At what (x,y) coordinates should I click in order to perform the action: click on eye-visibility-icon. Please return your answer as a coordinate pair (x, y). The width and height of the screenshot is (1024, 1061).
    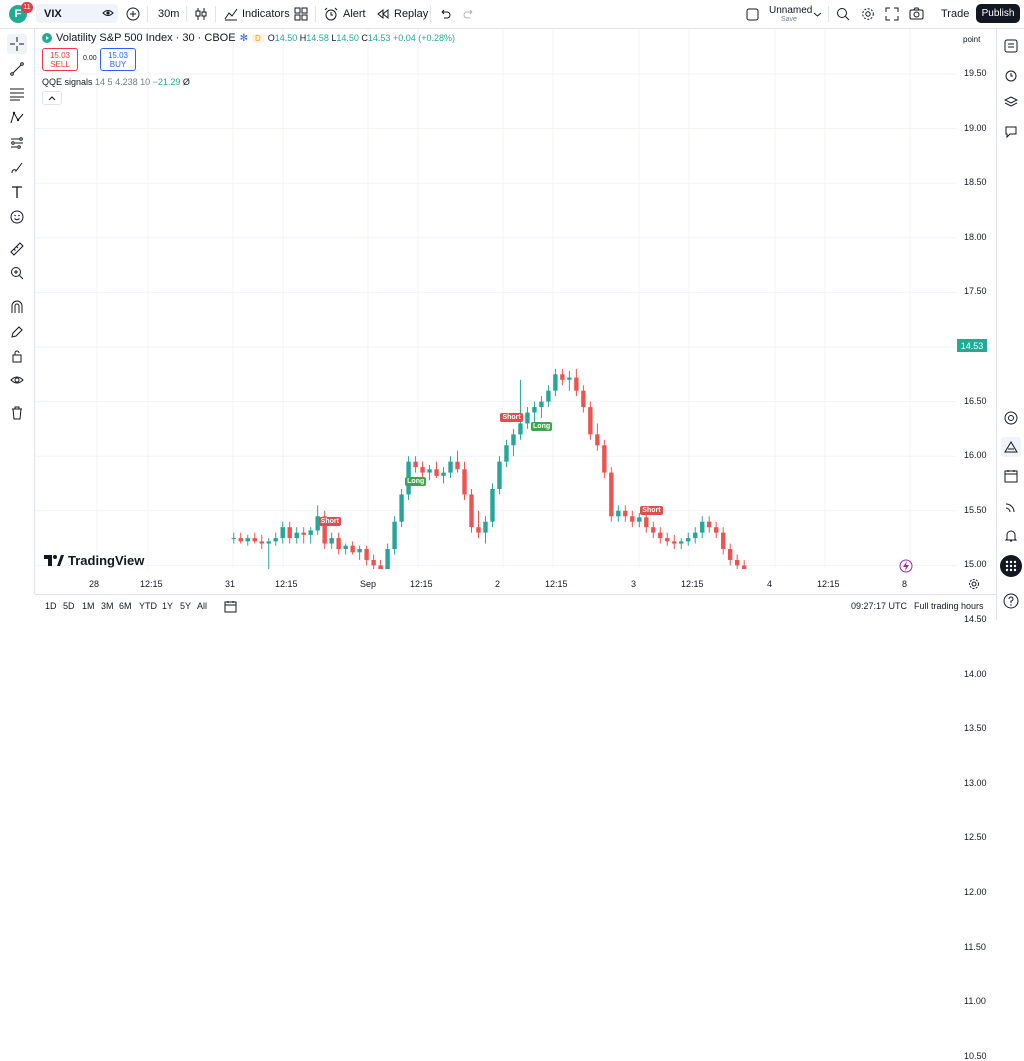
    Looking at the image, I should click on (17, 380).